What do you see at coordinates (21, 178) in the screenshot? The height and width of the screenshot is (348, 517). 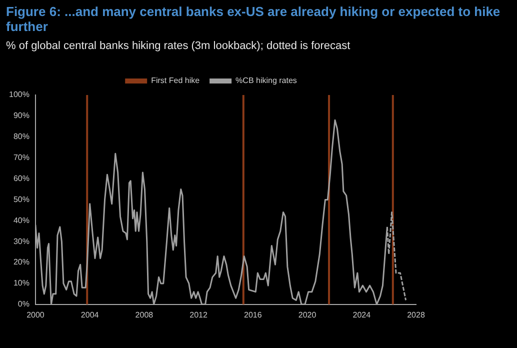 I see `y-tick-label: 60%` at bounding box center [21, 178].